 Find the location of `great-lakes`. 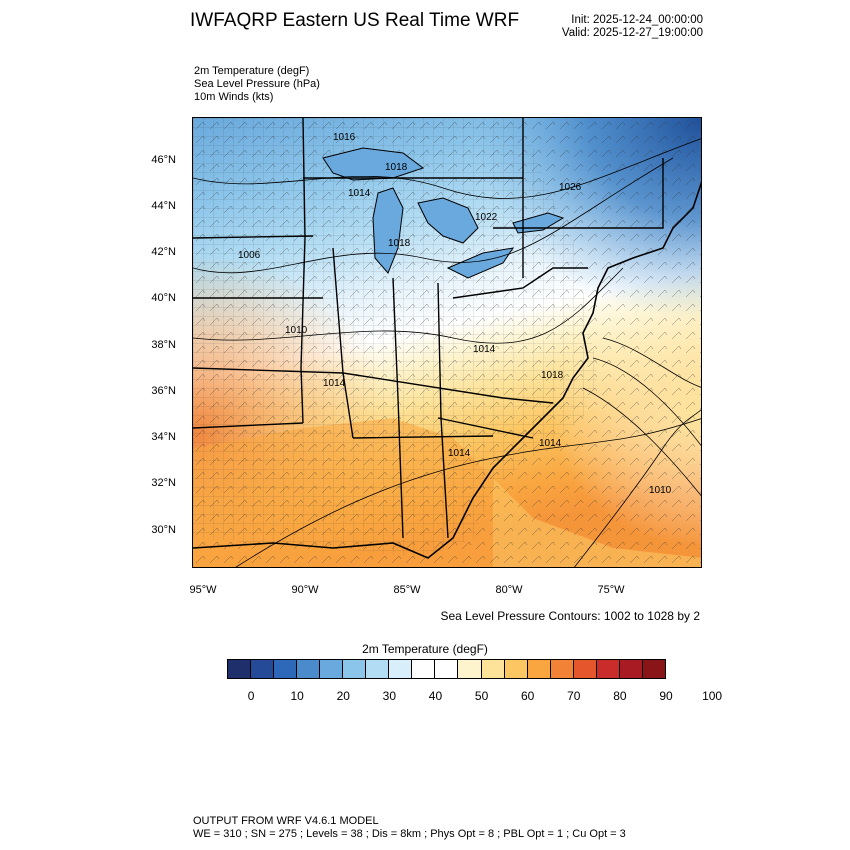

great-lakes is located at coordinates (443, 213).